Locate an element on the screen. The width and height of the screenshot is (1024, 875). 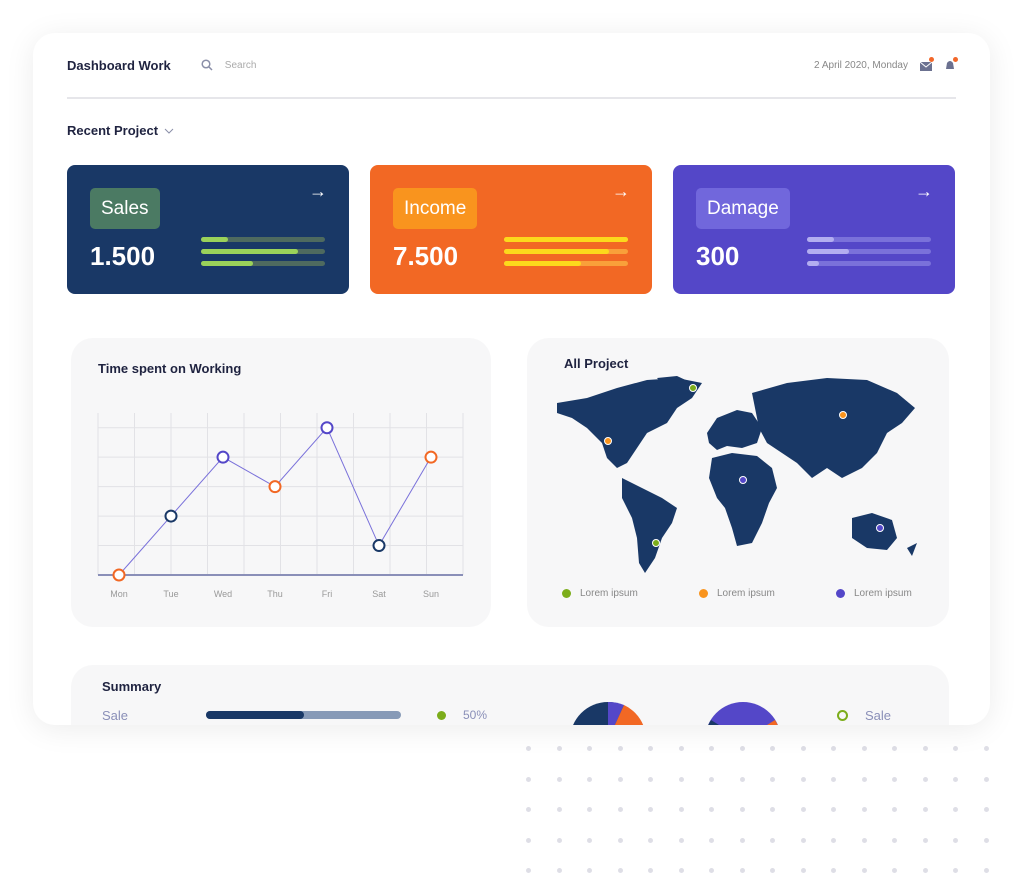
recent-project-dropdown: Recent Project is located at coordinates (120, 130).